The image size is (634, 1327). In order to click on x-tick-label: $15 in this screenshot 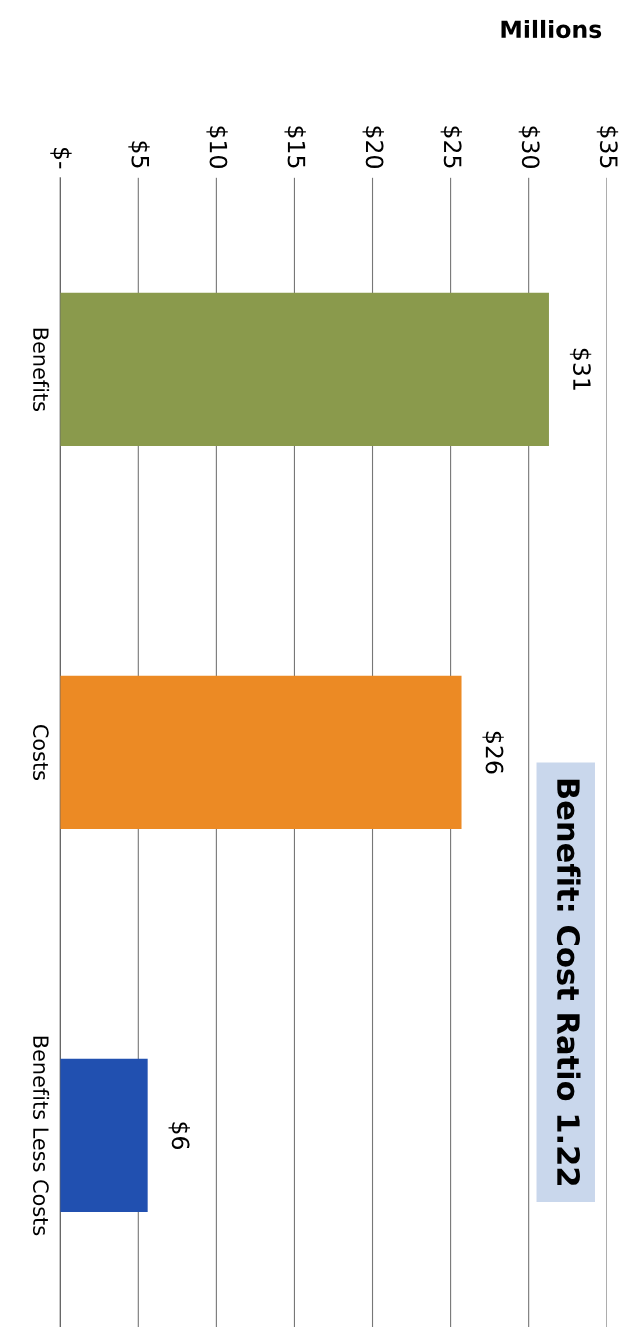, I will do `click(295, 147)`.